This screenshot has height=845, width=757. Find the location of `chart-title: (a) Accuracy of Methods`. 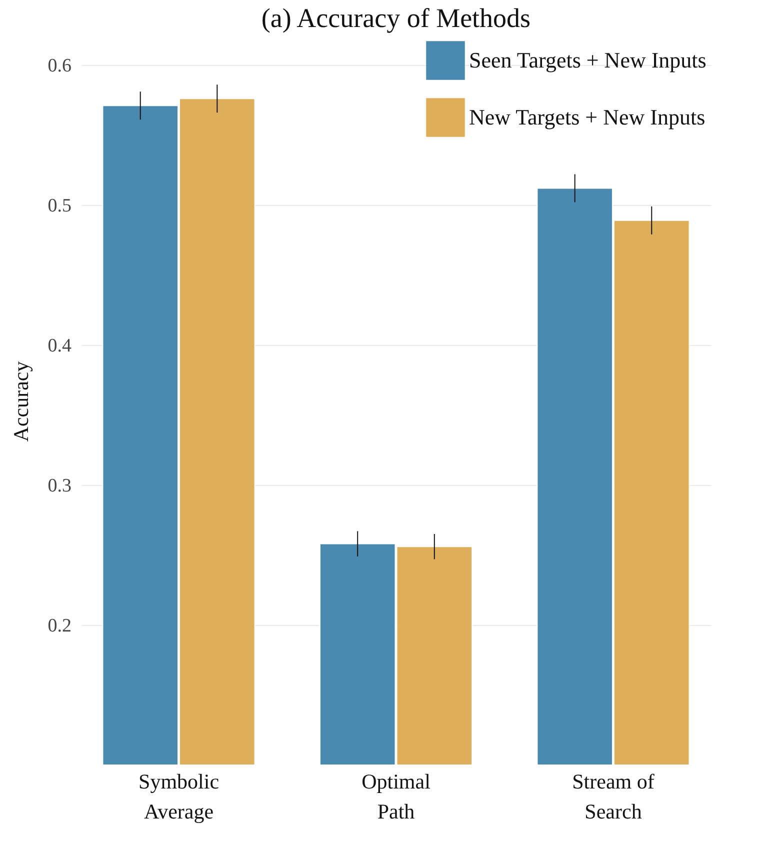

chart-title: (a) Accuracy of Methods is located at coordinates (396, 18).